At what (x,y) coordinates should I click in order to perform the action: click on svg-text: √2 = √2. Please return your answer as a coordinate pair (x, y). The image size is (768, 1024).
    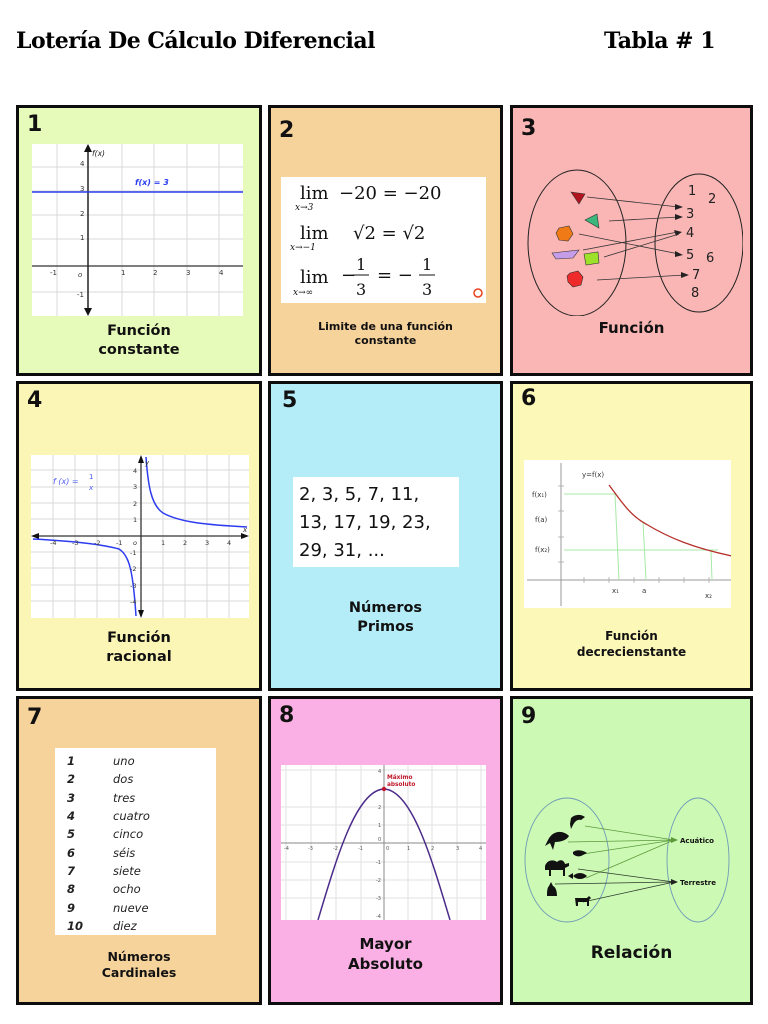
    Looking at the image, I should click on (389, 233).